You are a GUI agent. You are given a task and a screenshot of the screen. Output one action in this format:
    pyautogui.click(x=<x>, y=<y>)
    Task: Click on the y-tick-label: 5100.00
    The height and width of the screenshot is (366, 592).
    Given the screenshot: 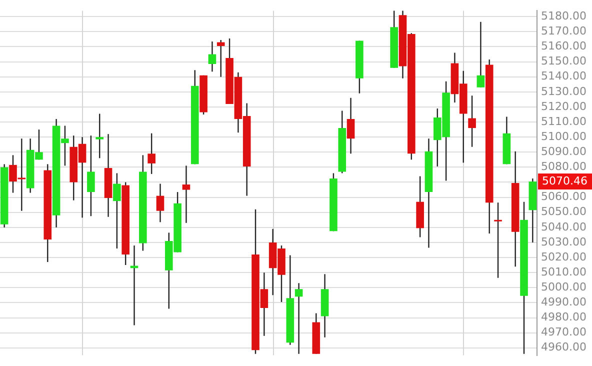 What is the action you would take?
    pyautogui.click(x=563, y=136)
    